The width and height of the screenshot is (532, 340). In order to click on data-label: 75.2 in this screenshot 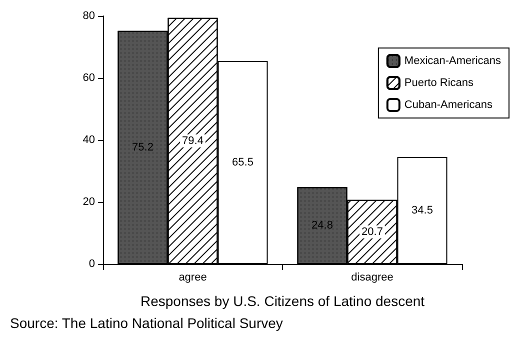, I will do `click(143, 147)`.